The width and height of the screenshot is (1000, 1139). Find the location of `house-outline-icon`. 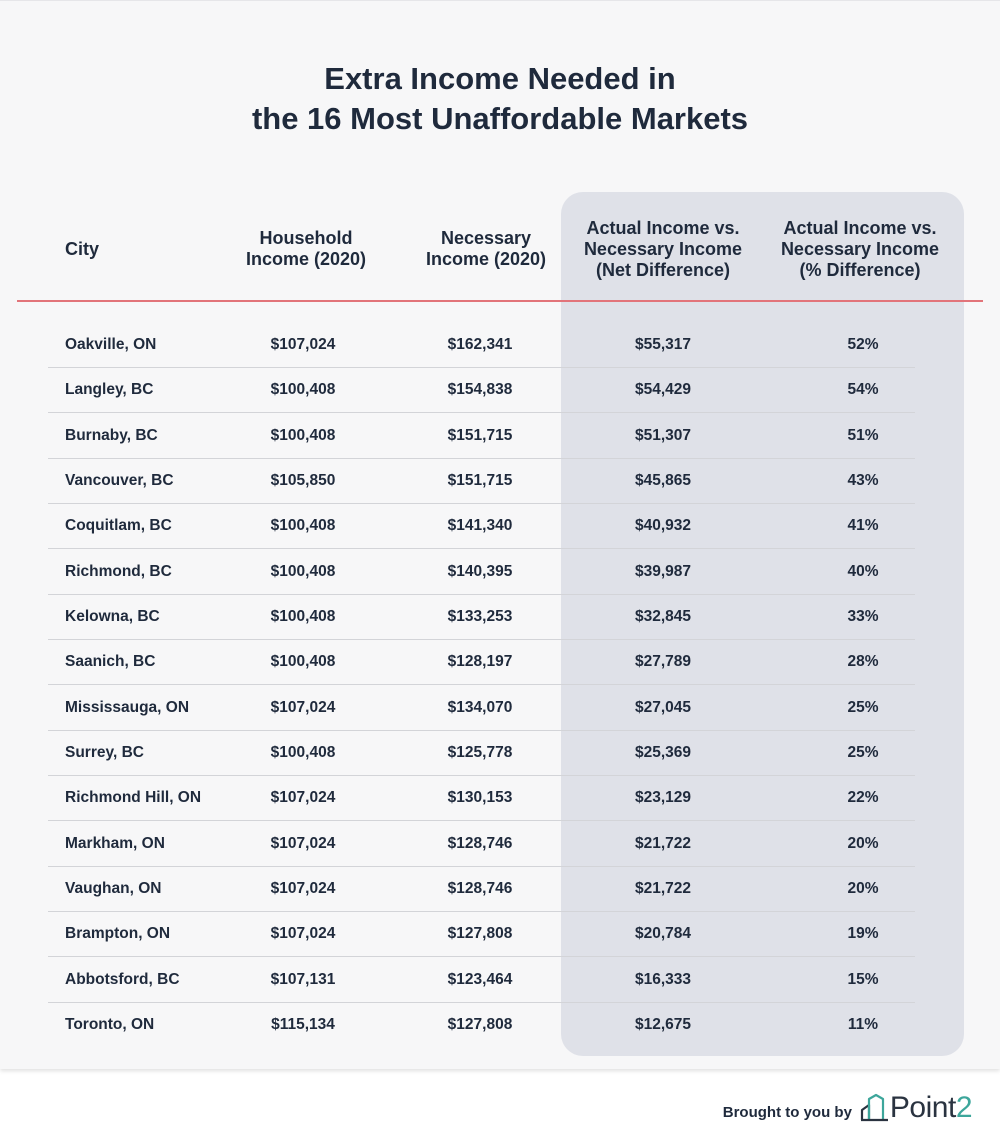

house-outline-icon is located at coordinates (874, 1107).